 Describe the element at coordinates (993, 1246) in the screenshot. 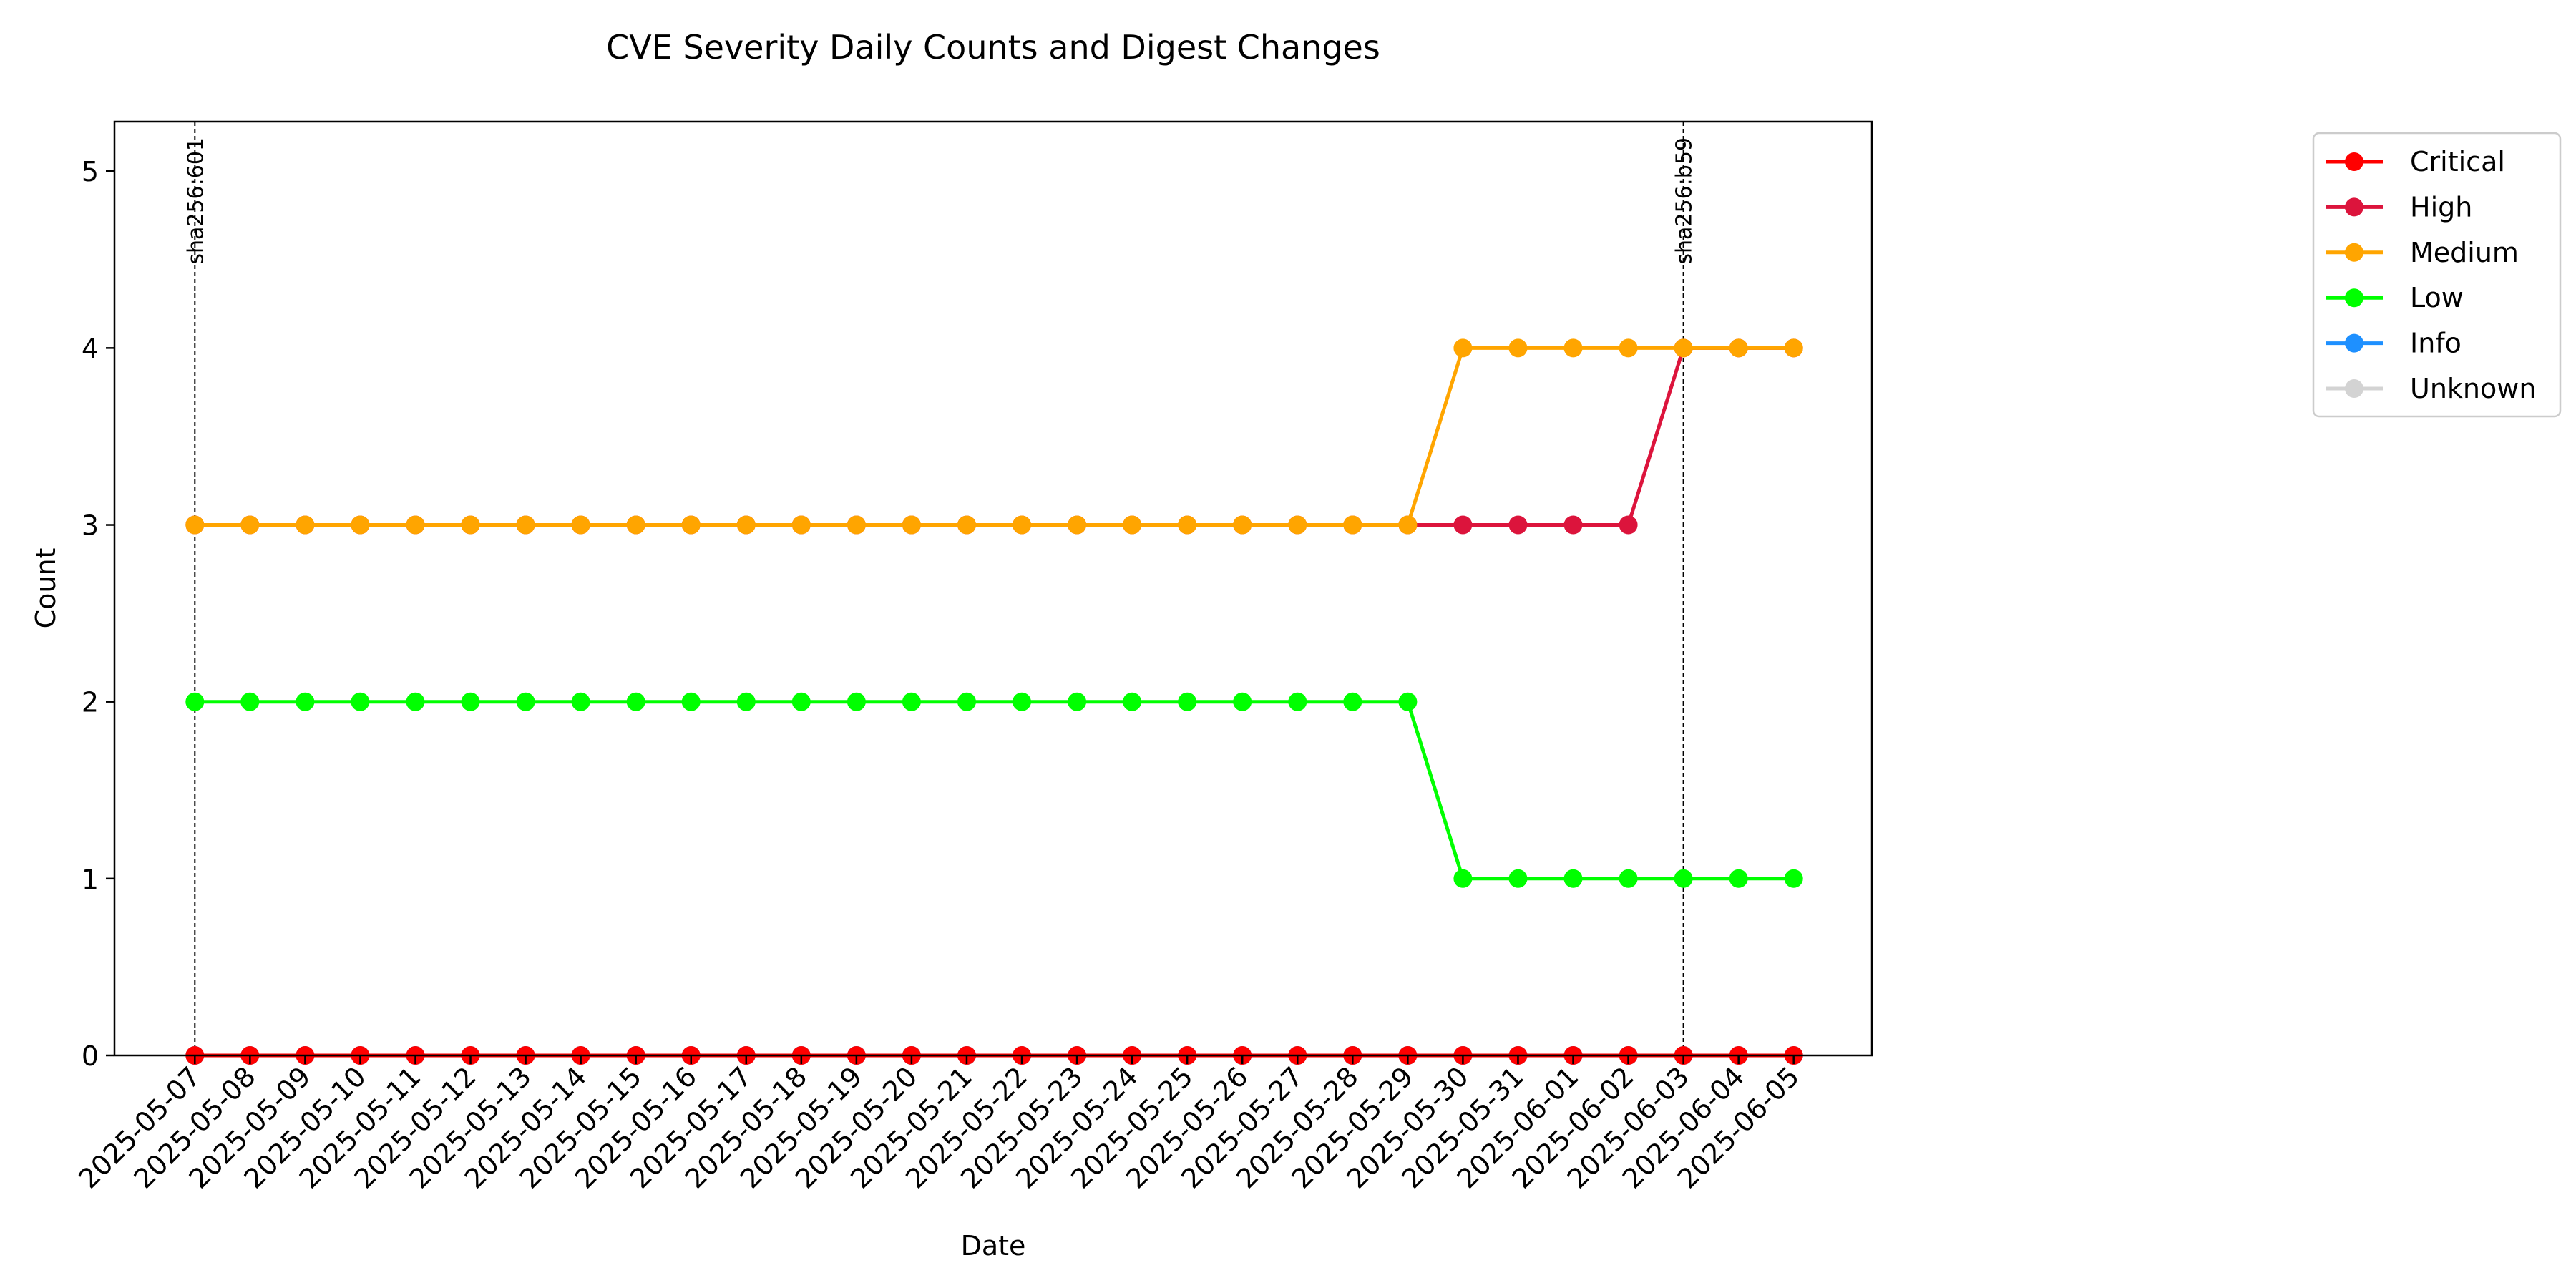

I see `x-axis-label: Date` at that location.